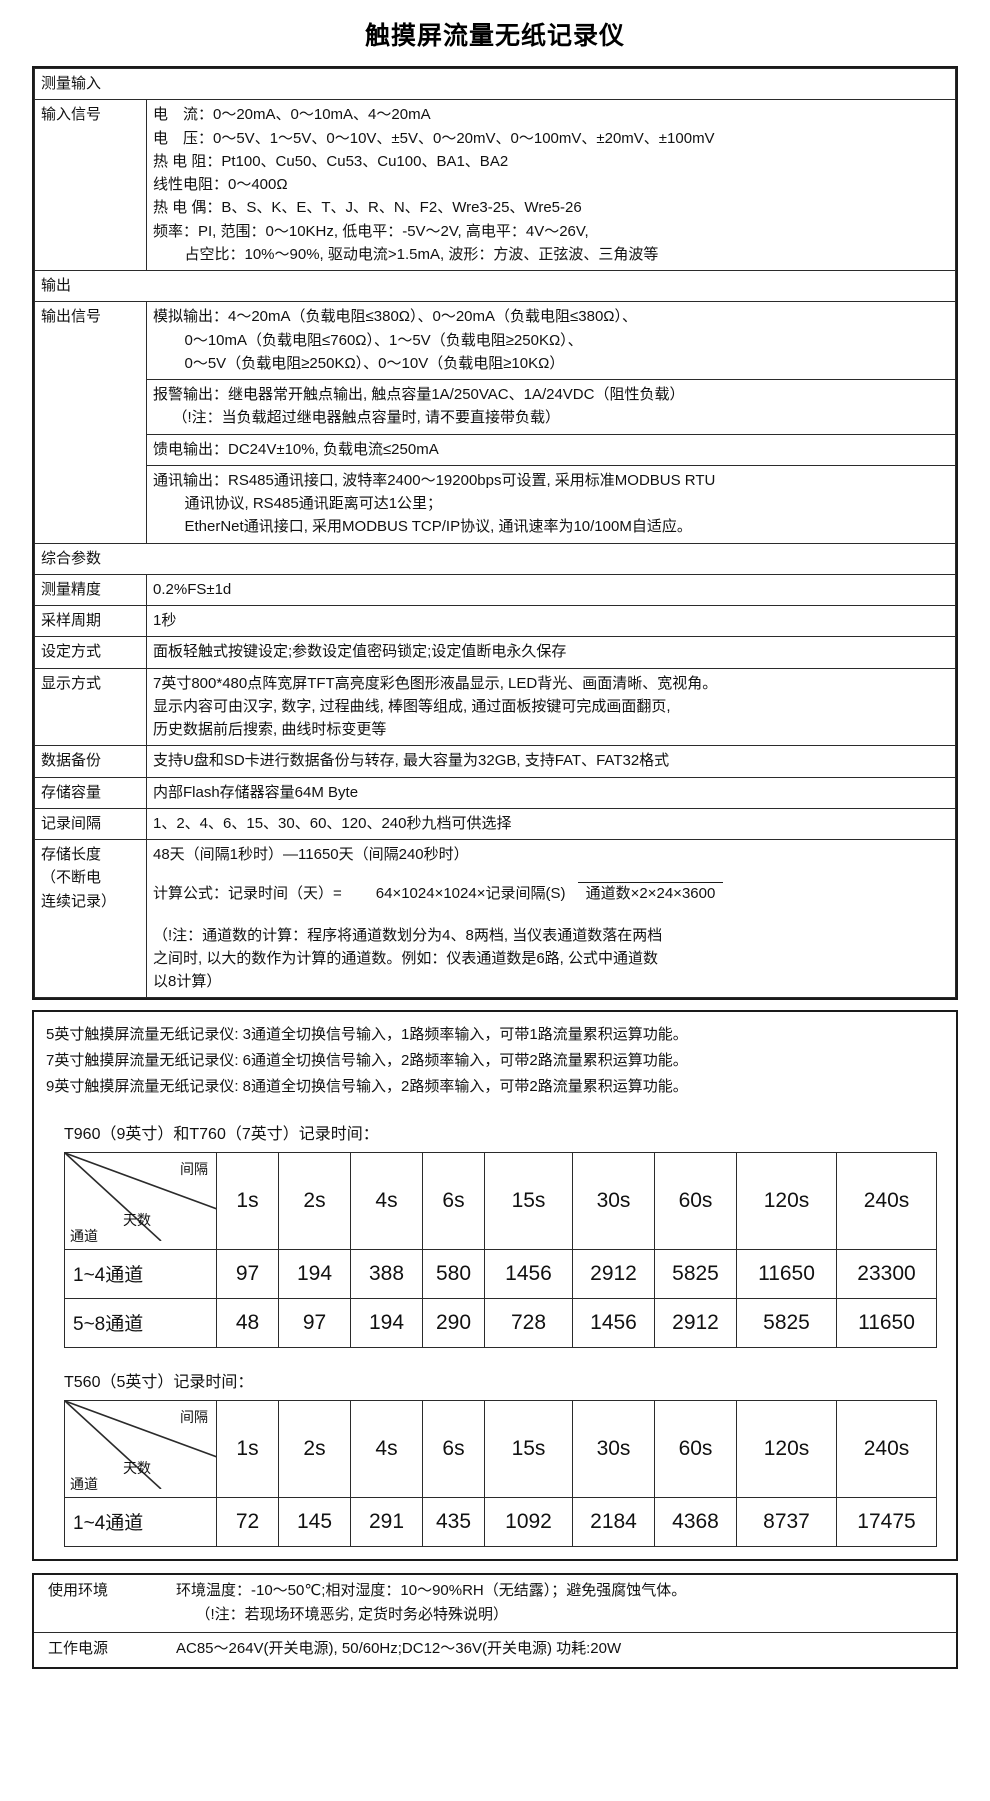 The image size is (990, 1801). What do you see at coordinates (314, 1273) in the screenshot?
I see `data-cell: 194` at bounding box center [314, 1273].